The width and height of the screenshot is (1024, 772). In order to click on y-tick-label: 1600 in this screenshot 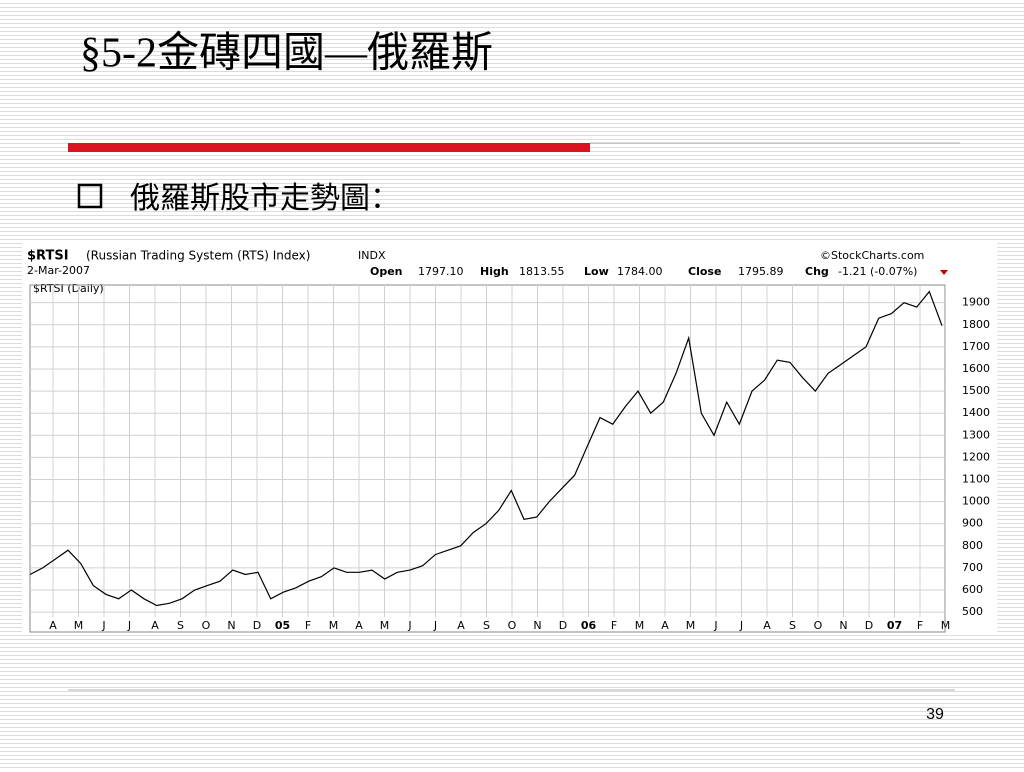, I will do `click(976, 368)`.